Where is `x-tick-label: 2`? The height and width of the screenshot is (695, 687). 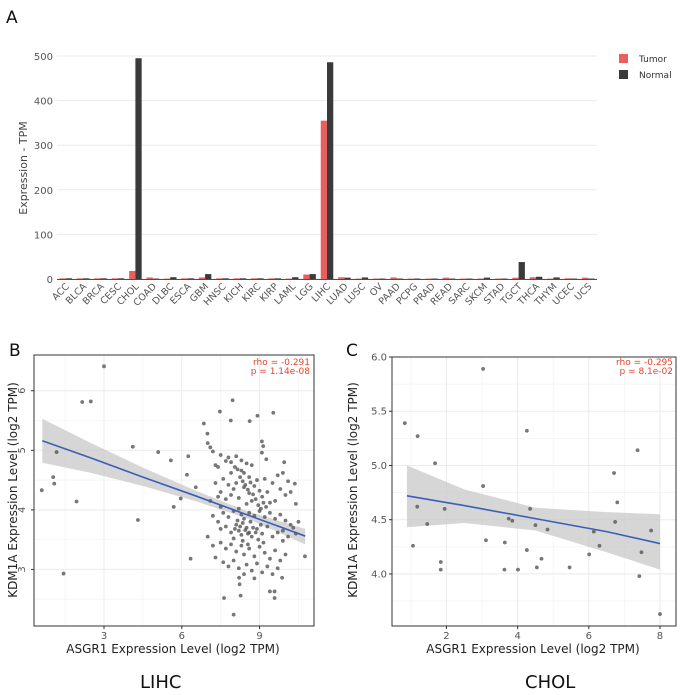
x-tick-label: 2 is located at coordinates (446, 636).